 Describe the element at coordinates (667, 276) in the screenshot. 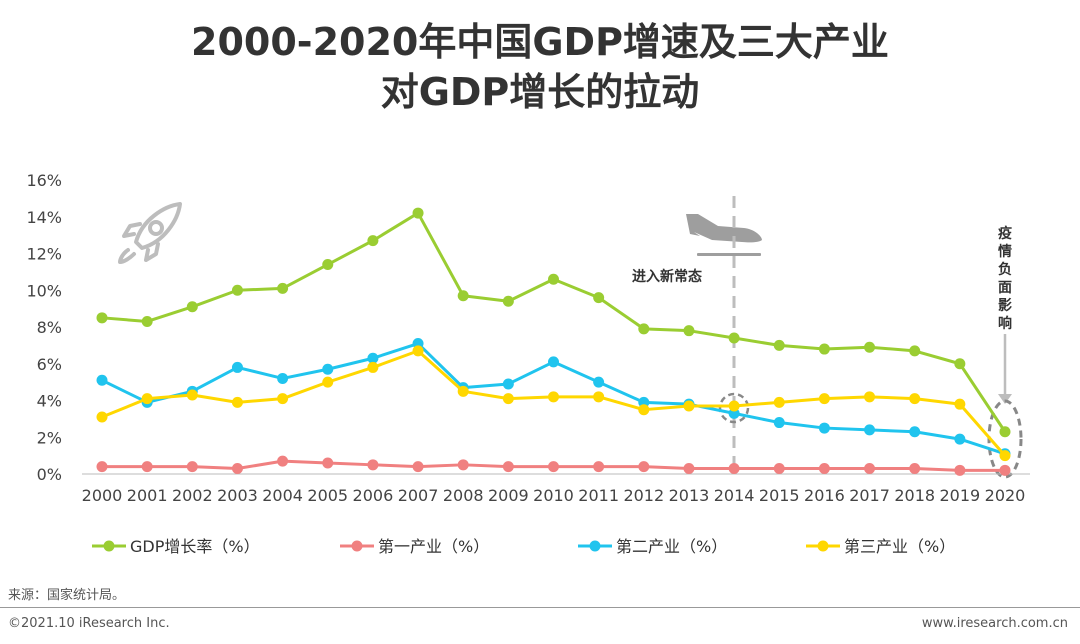

I see `new-normal-label: 进入新常态` at that location.